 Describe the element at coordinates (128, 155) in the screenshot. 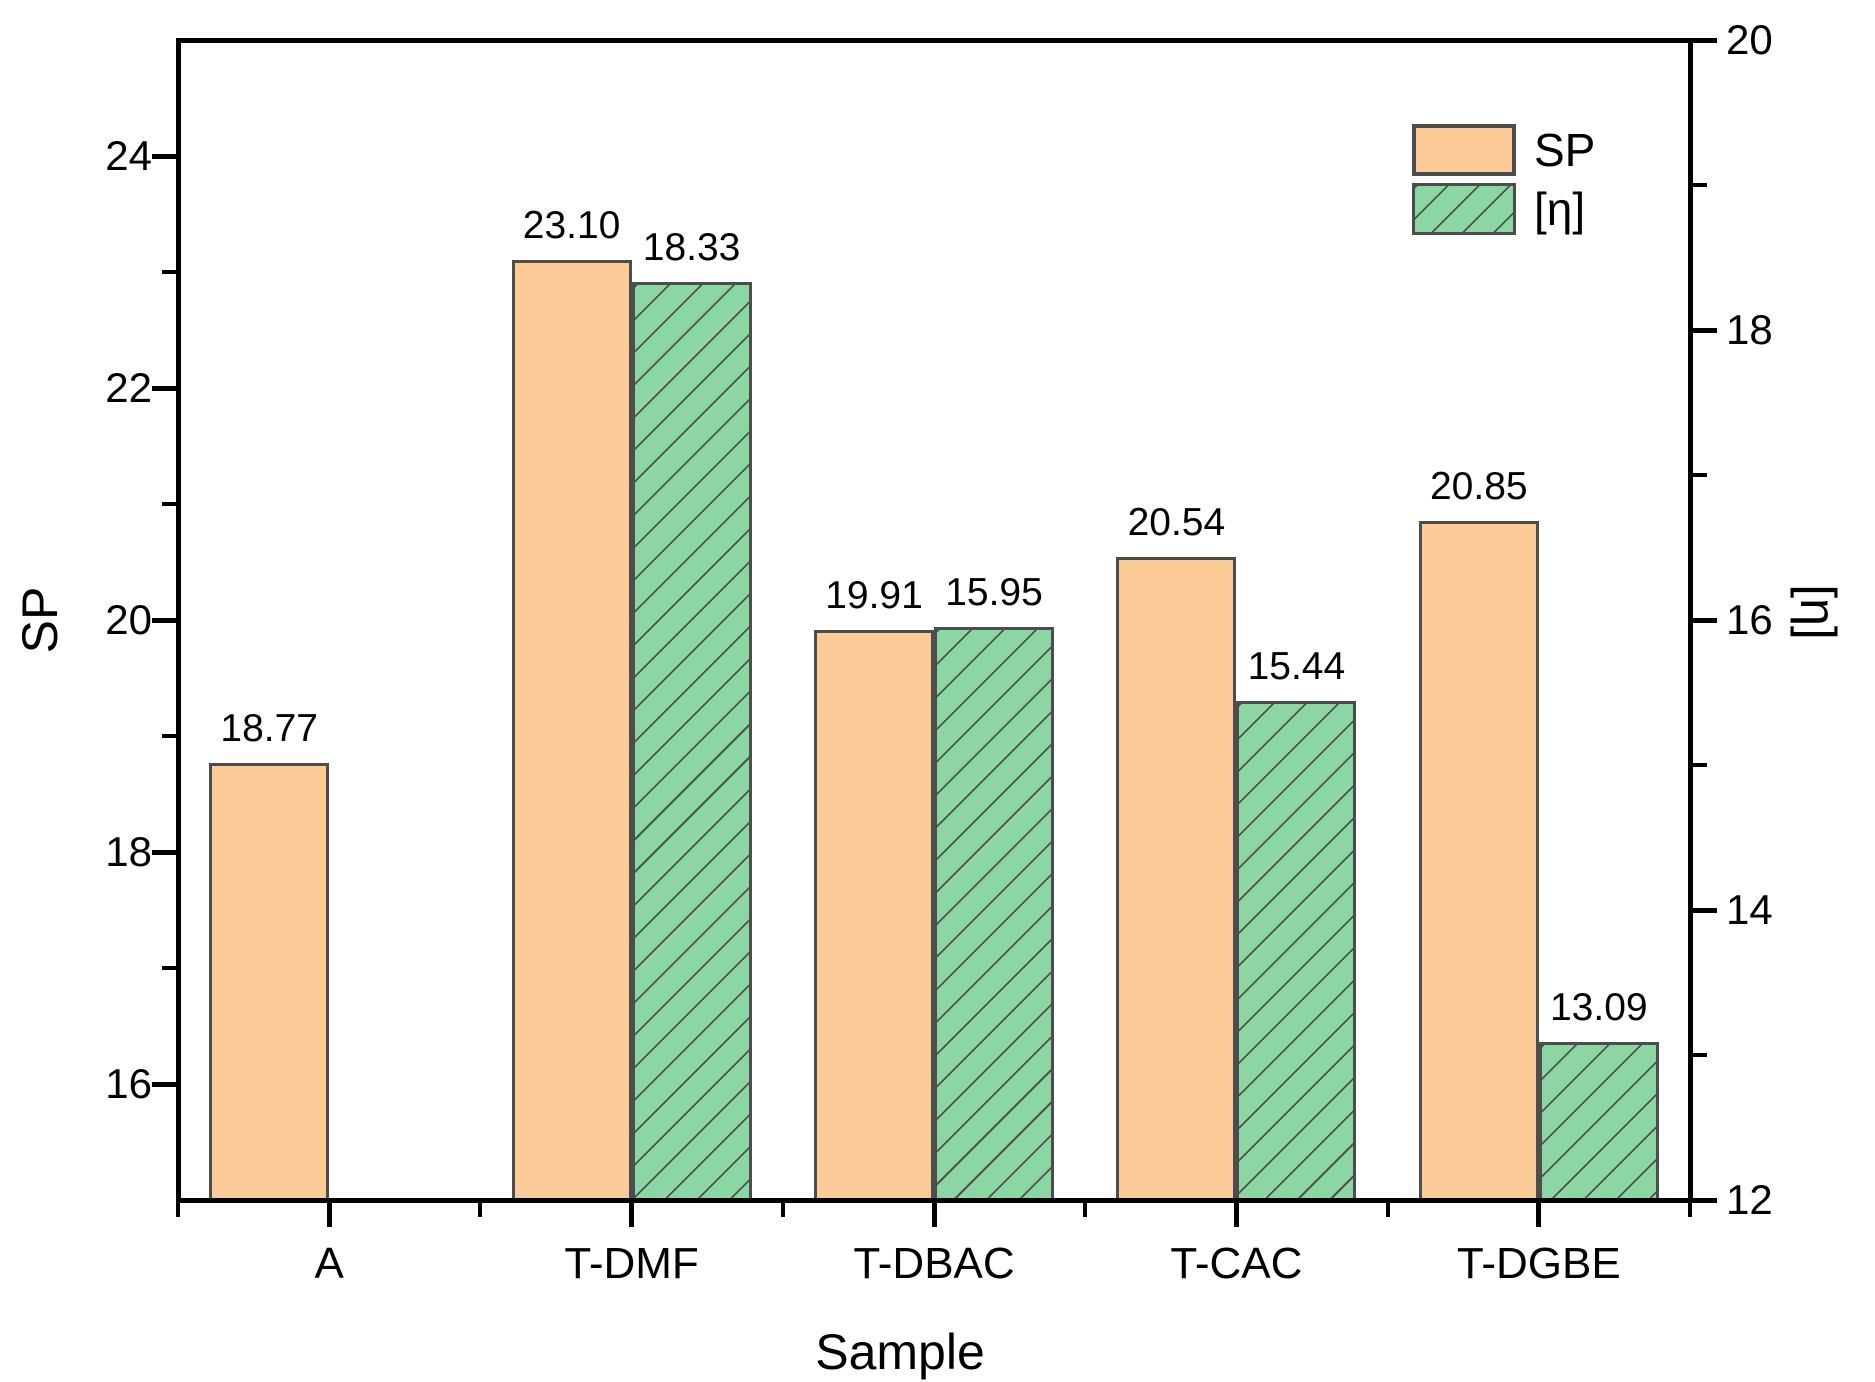

I see `tick-label-left-24: 24` at that location.